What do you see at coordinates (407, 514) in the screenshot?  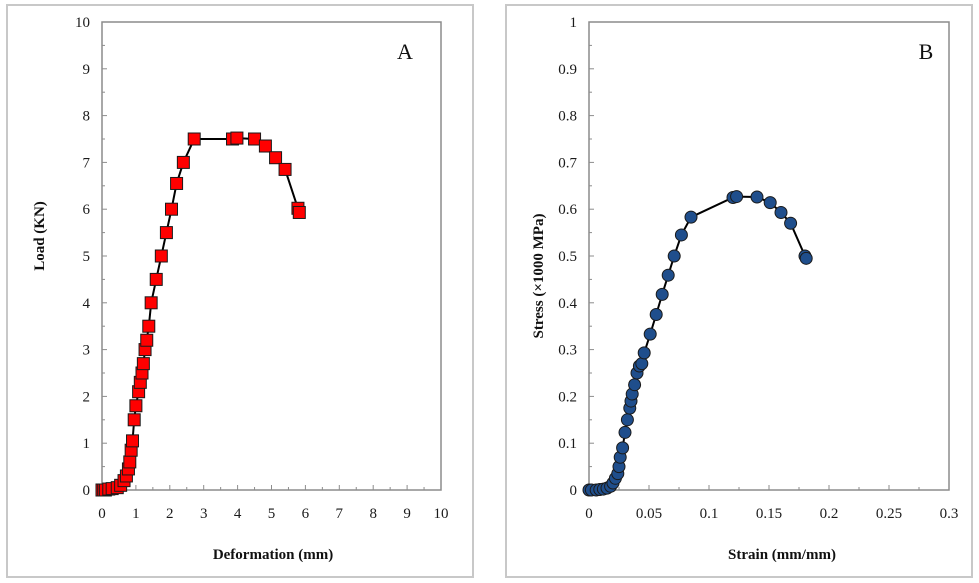 I see `x-tick-label: 9` at bounding box center [407, 514].